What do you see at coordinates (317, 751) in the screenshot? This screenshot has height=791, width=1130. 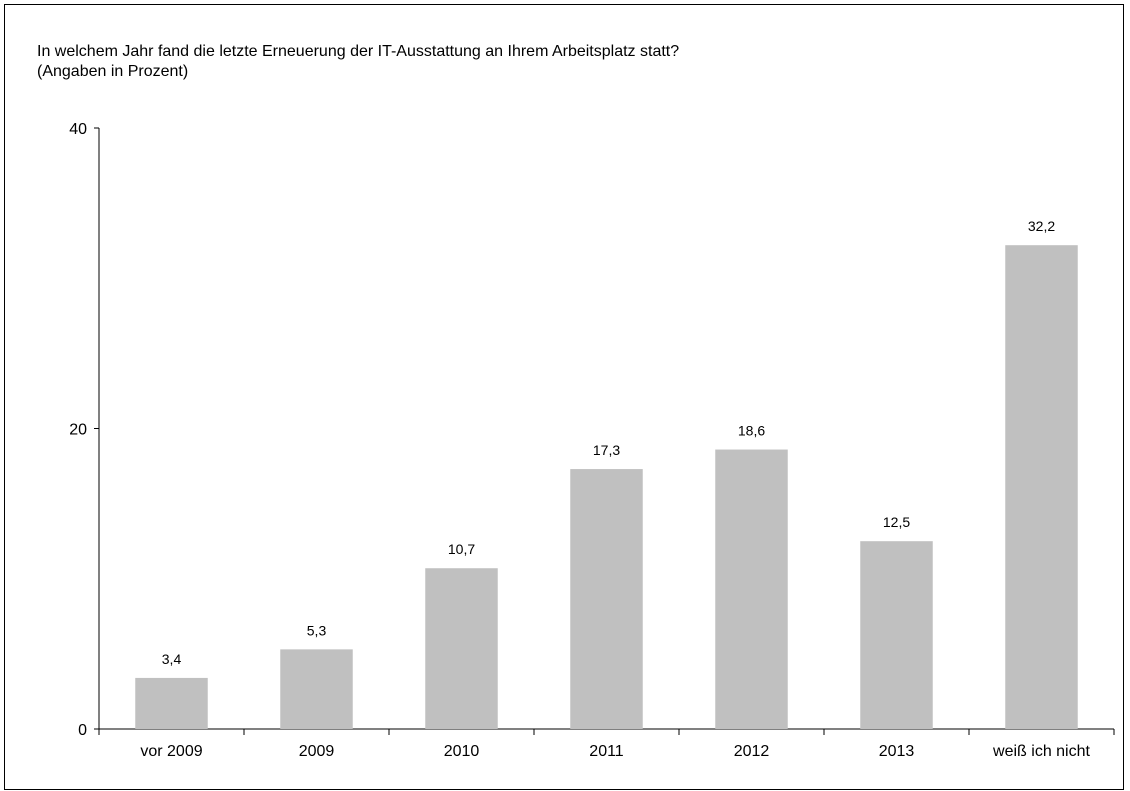 I see `x-tick-label: 2009` at bounding box center [317, 751].